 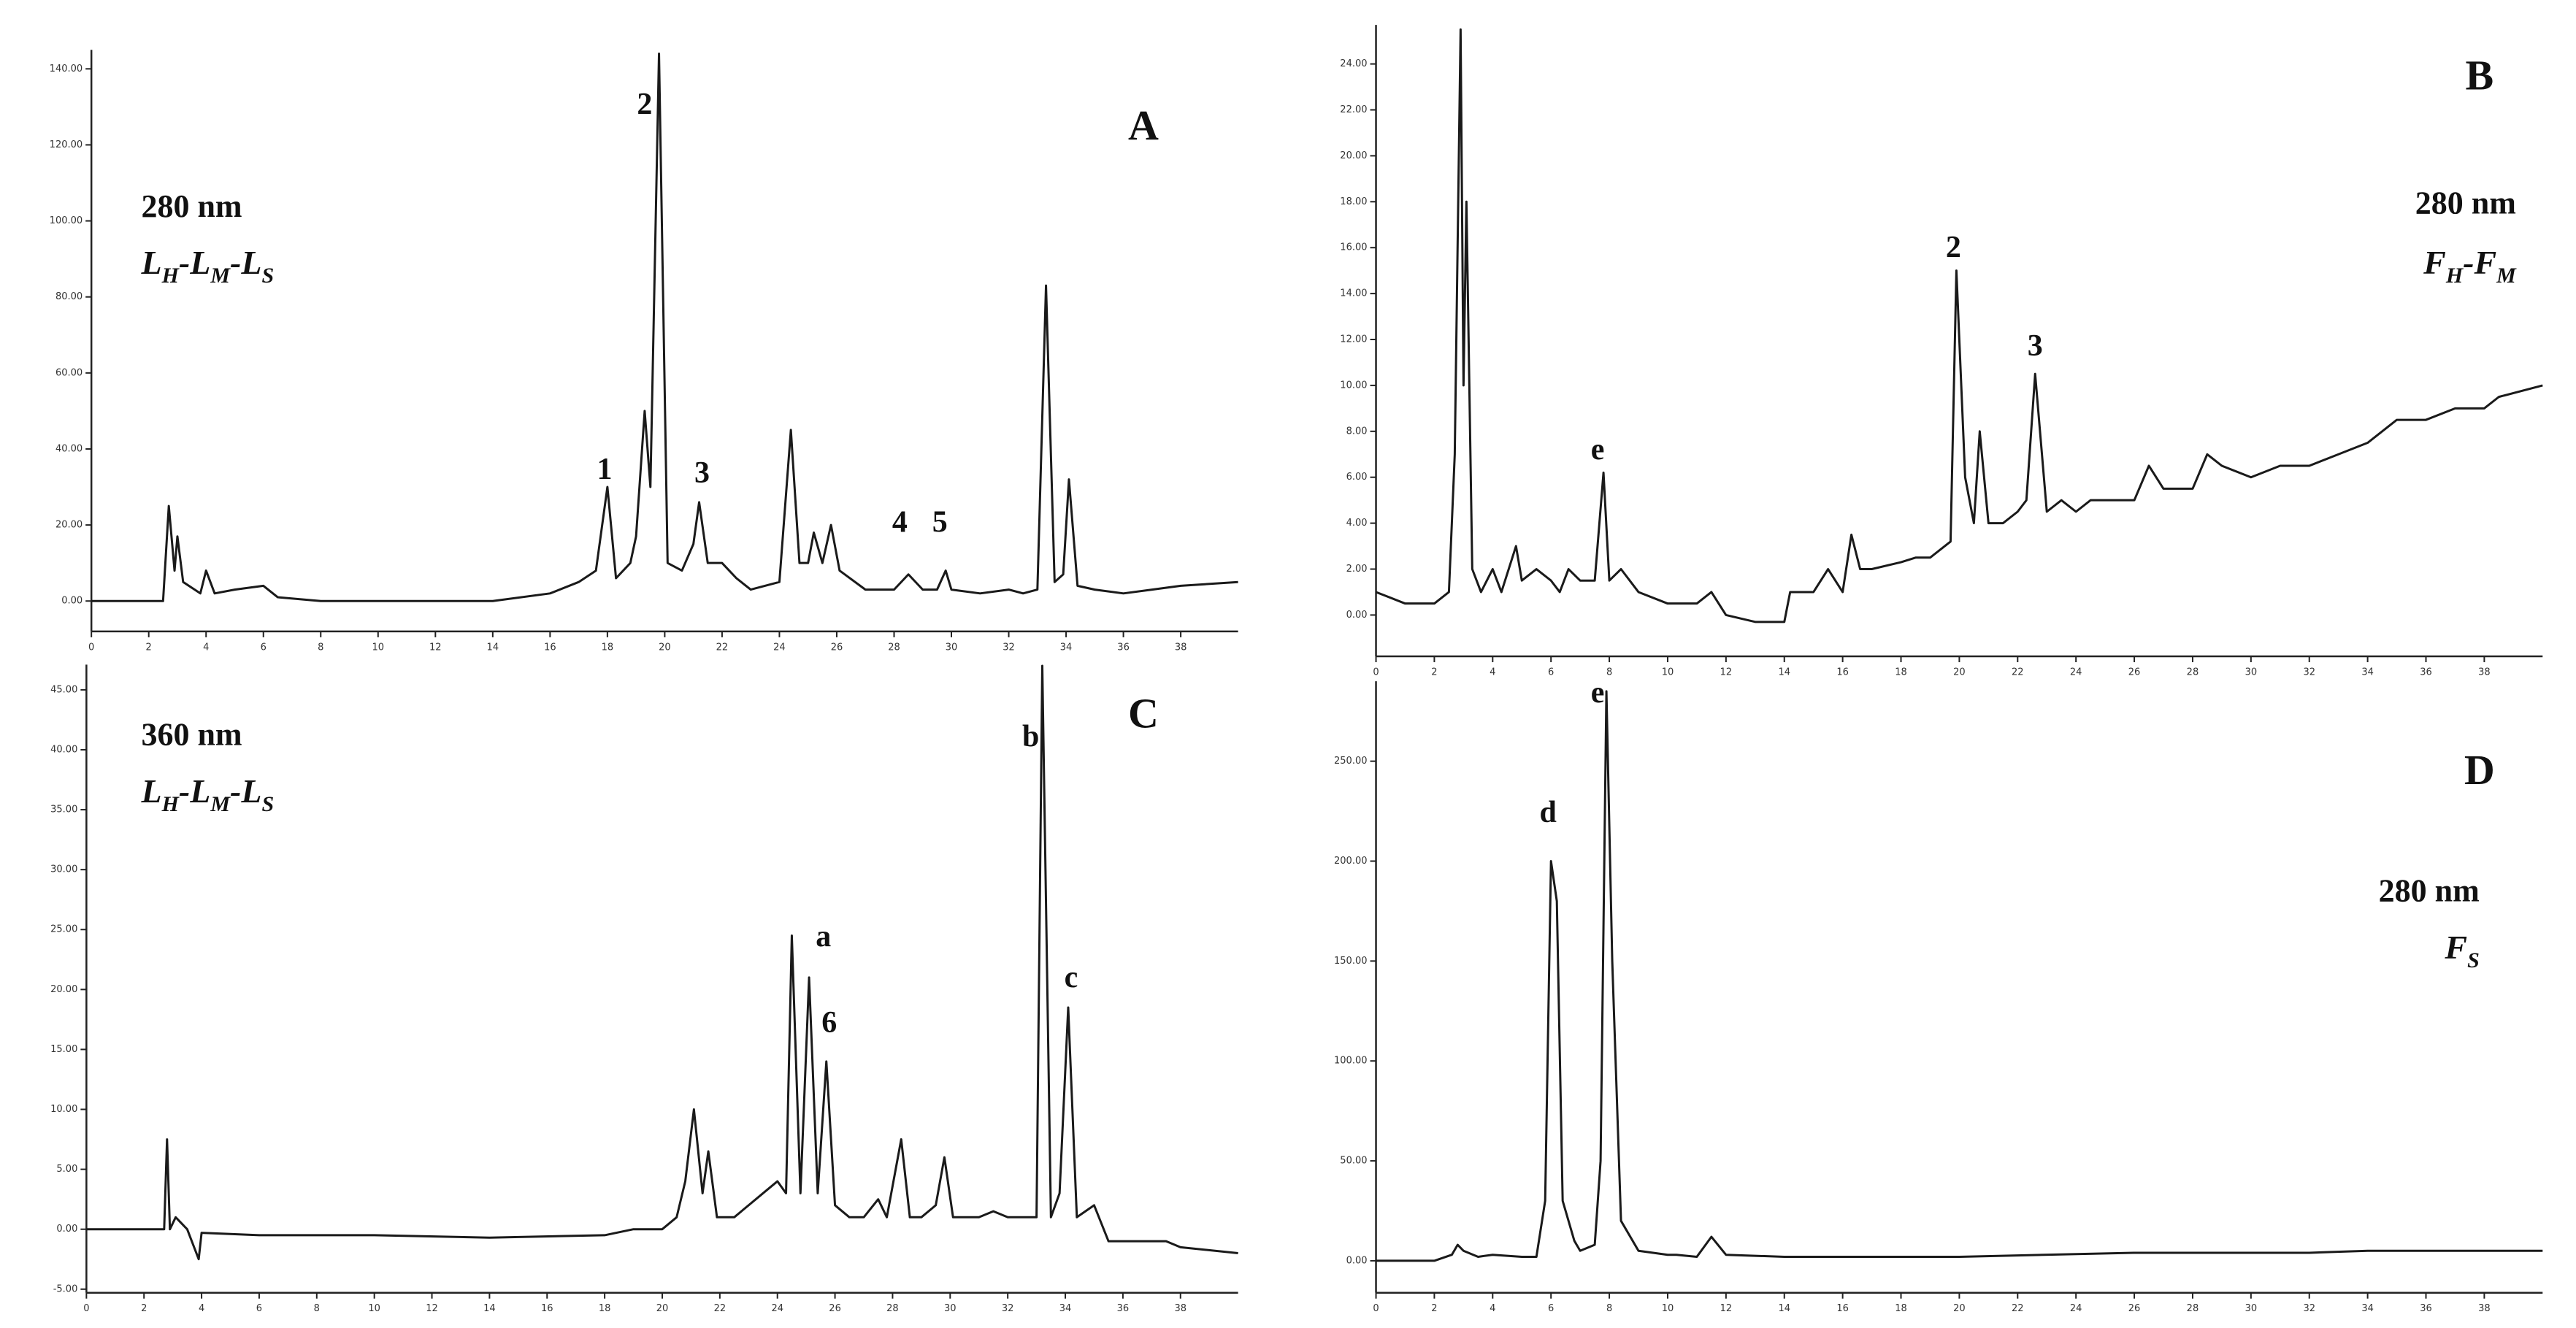 I want to click on y-tick-label: 22.00, so click(x=1353, y=109).